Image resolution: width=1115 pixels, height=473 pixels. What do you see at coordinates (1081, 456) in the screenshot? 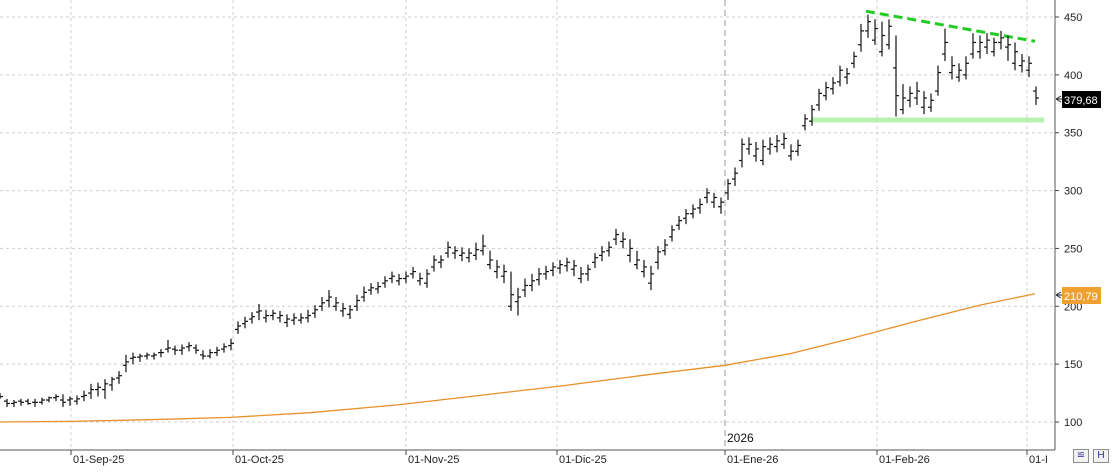
I see `zoom-icon: ≌` at bounding box center [1081, 456].